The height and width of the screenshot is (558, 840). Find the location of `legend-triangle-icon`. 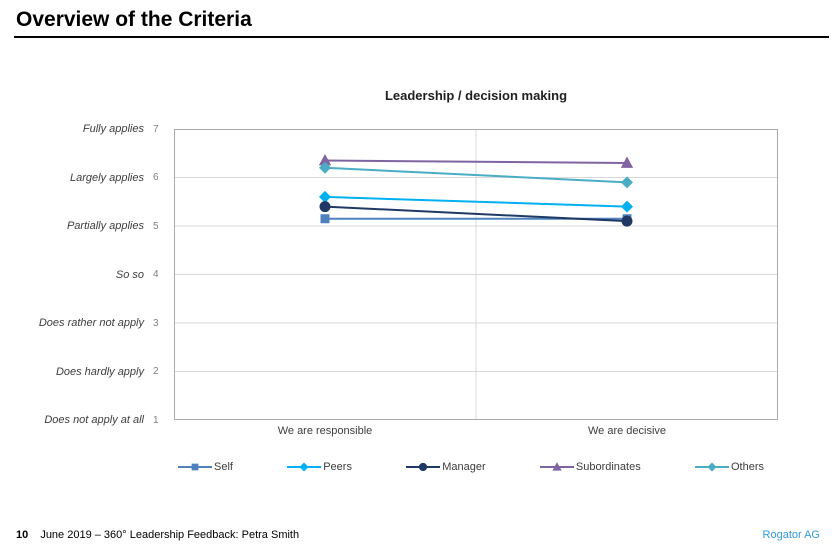

legend-triangle-icon is located at coordinates (556, 466).